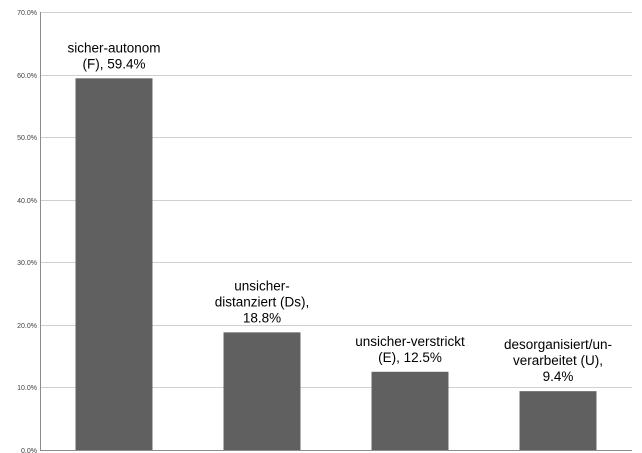 The width and height of the screenshot is (642, 453). What do you see at coordinates (27, 388) in the screenshot?
I see `y-tick-label: 10.0%` at bounding box center [27, 388].